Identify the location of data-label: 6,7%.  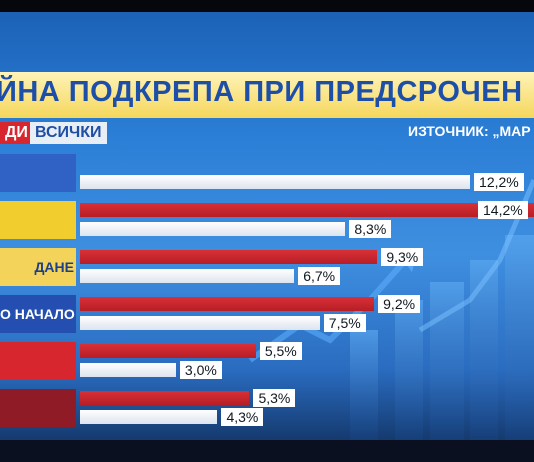
(319, 276).